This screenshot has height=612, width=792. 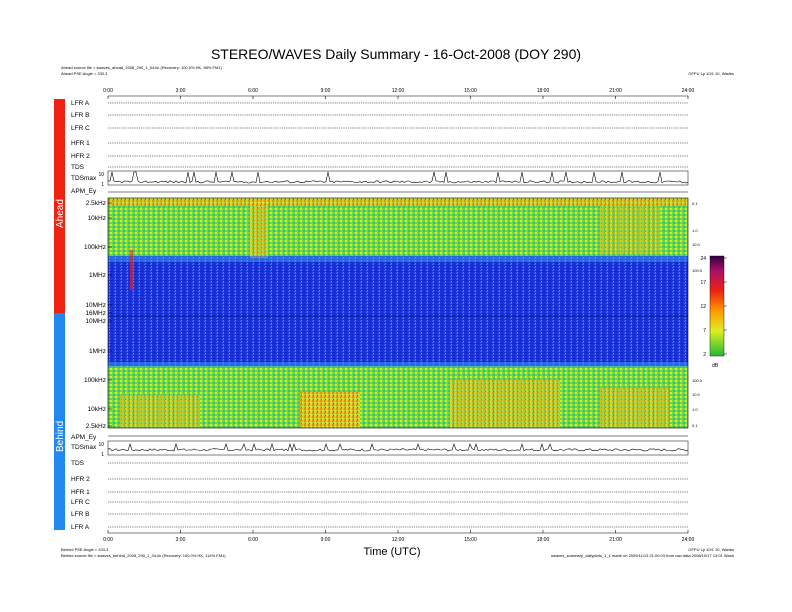 I want to click on ahead-transition-band, so click(x=398, y=259).